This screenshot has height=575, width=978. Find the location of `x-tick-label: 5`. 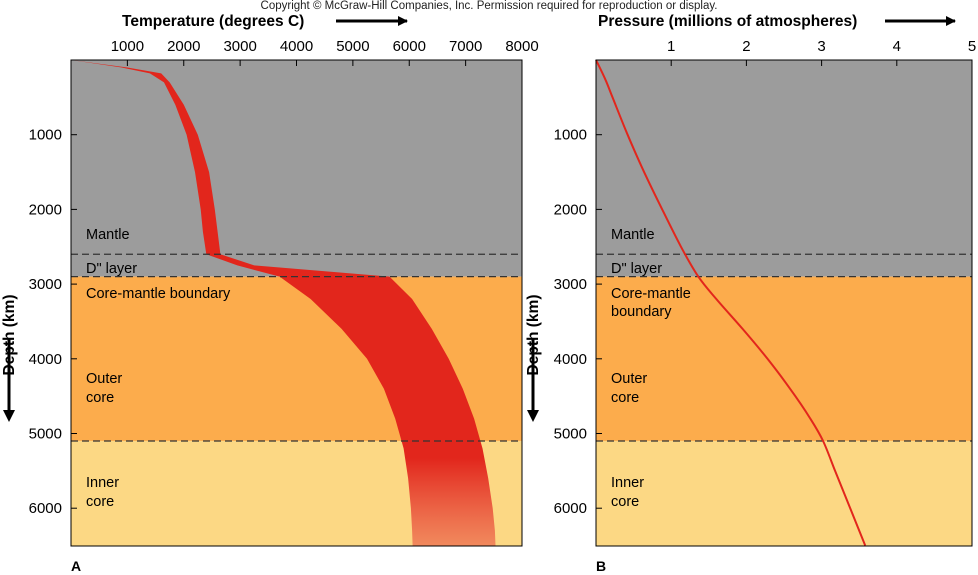

x-tick-label: 5 is located at coordinates (972, 46).